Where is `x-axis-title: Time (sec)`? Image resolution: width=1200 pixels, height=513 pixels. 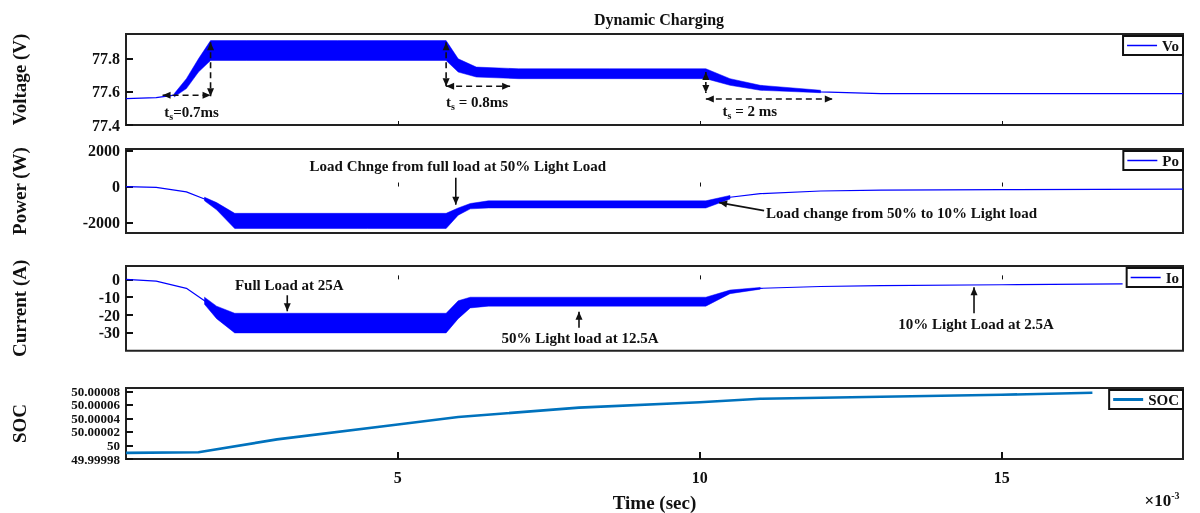 x-axis-title: Time (sec) is located at coordinates (654, 502).